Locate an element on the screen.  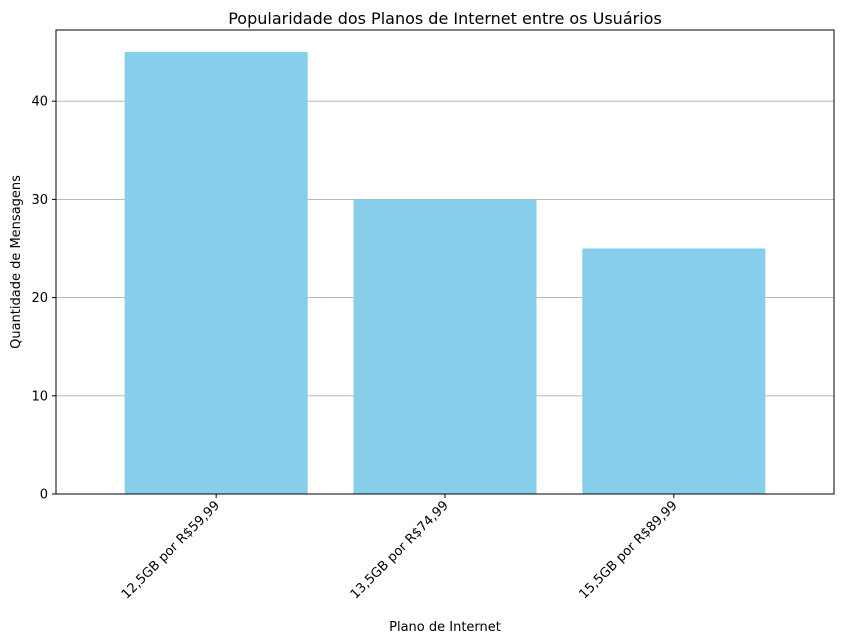
y-tick-label: 30 is located at coordinates (39, 200).